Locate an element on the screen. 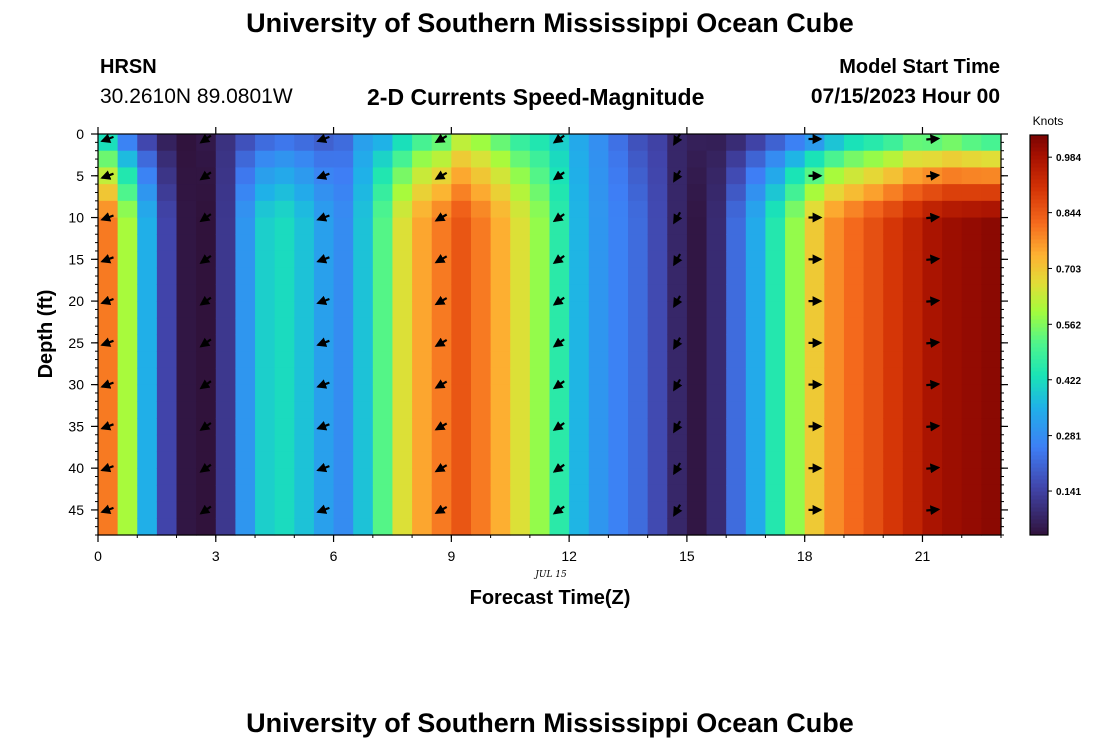 The height and width of the screenshot is (750, 1100). y-tick-label: 25 is located at coordinates (76, 343).